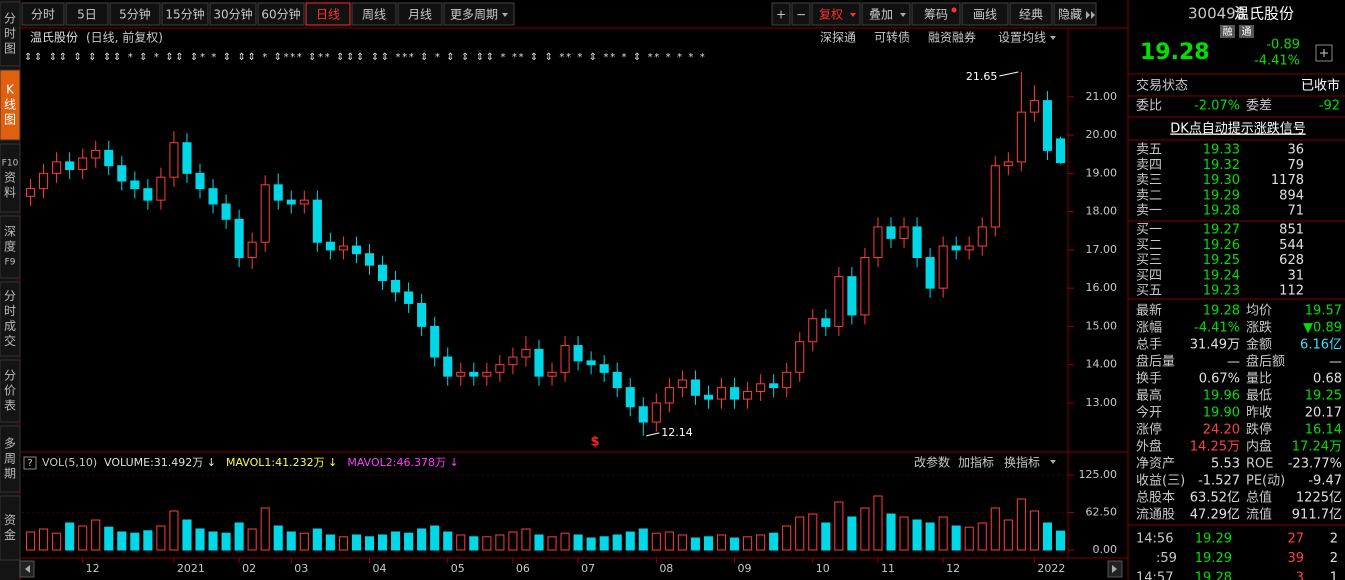 Image resolution: width=1345 pixels, height=580 pixels. What do you see at coordinates (838, 38) in the screenshot?
I see `chart-link: 深探通` at bounding box center [838, 38].